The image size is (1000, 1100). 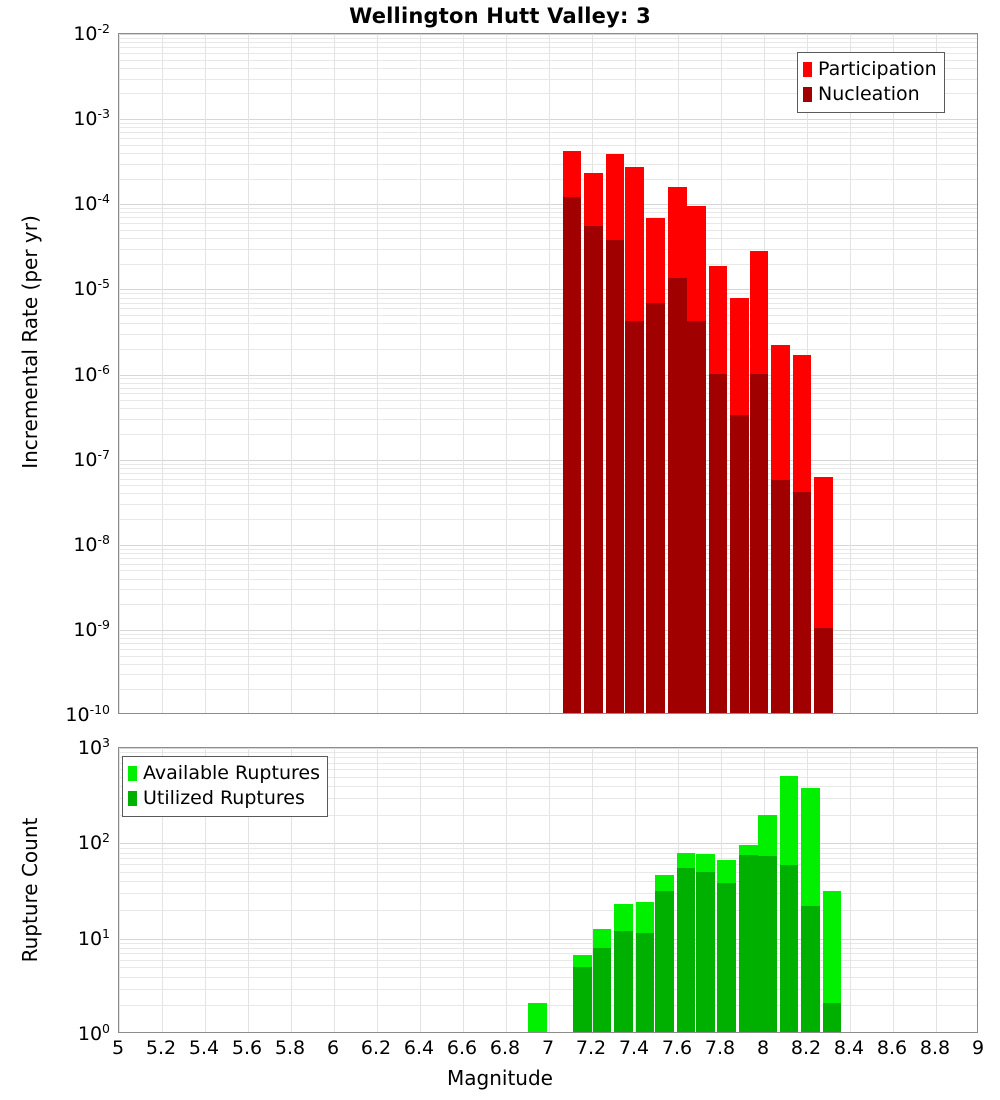 What do you see at coordinates (892, 1048) in the screenshot?
I see `x-axis-tick-label: 8.6` at bounding box center [892, 1048].